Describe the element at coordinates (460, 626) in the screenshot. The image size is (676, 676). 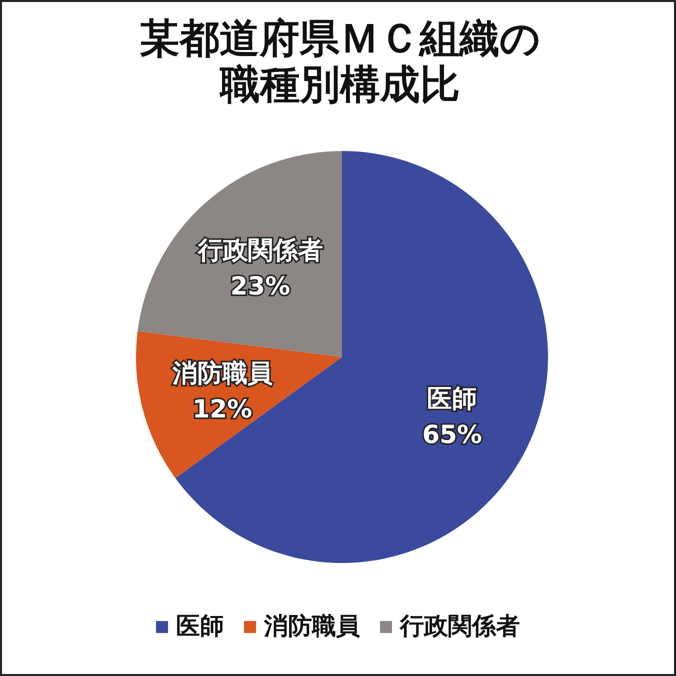
I see `legend-label: 行政関係者` at that location.